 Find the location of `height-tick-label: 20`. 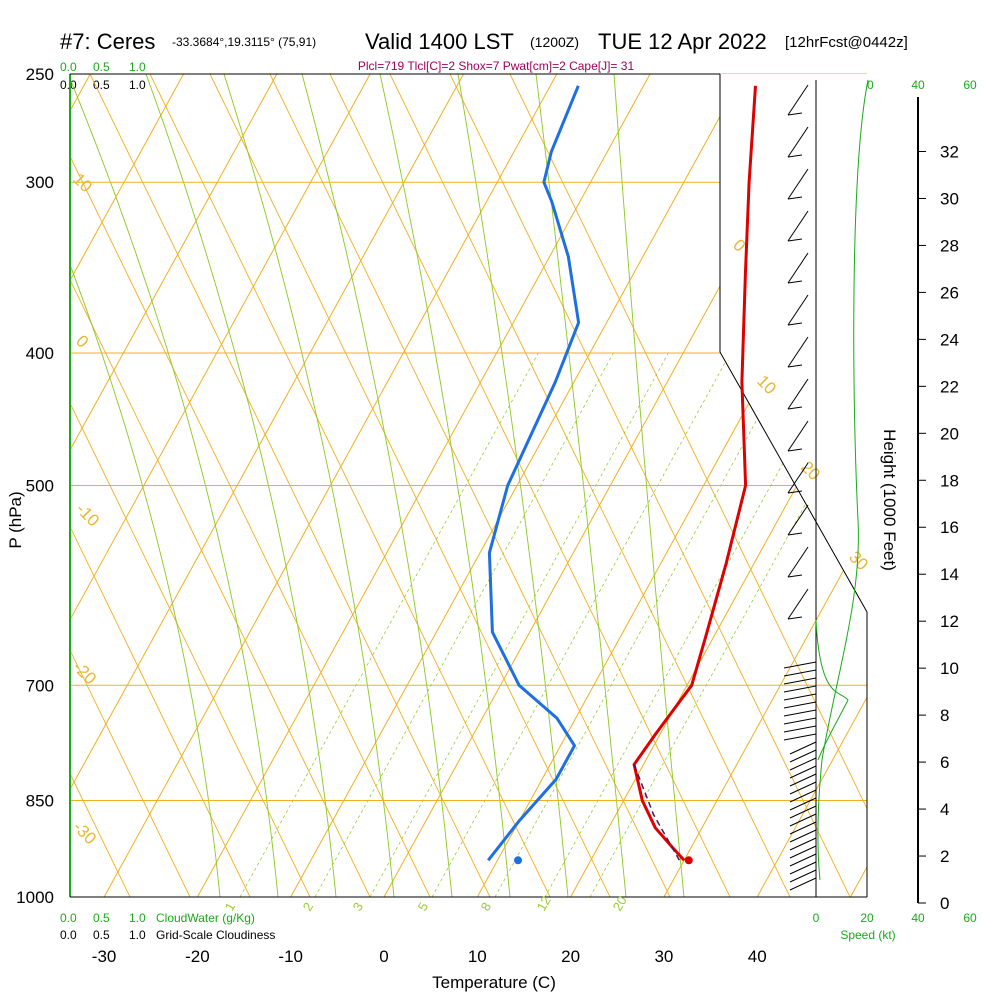

height-tick-label: 20 is located at coordinates (949, 433).